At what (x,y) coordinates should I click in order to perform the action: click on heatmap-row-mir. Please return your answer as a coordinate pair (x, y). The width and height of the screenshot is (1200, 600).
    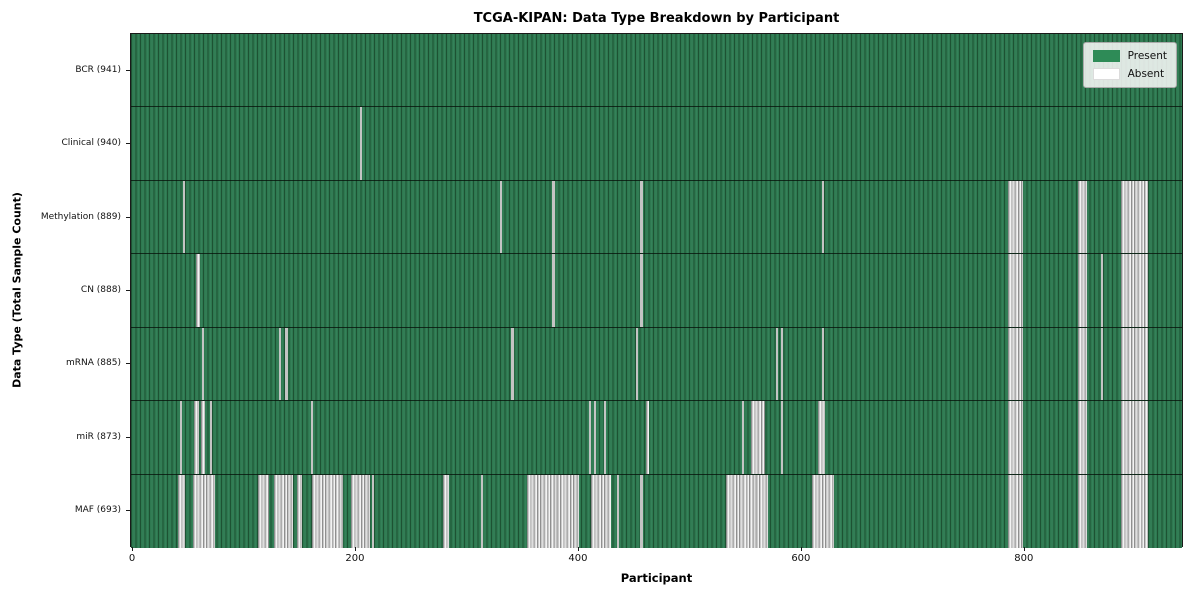
    Looking at the image, I should click on (656, 438).